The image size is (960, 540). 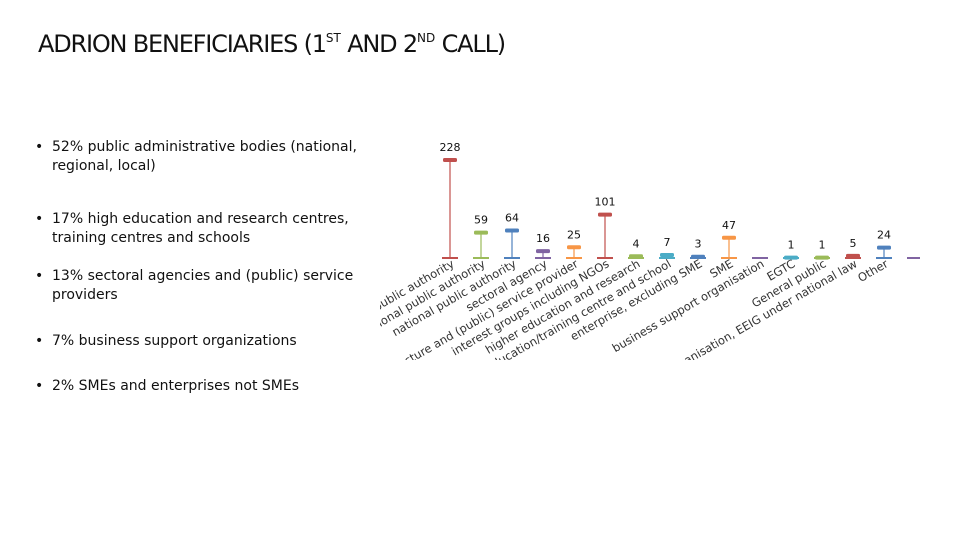 What do you see at coordinates (198, 341) in the screenshot?
I see `bullet-item: 7% business support organizations` at bounding box center [198, 341].